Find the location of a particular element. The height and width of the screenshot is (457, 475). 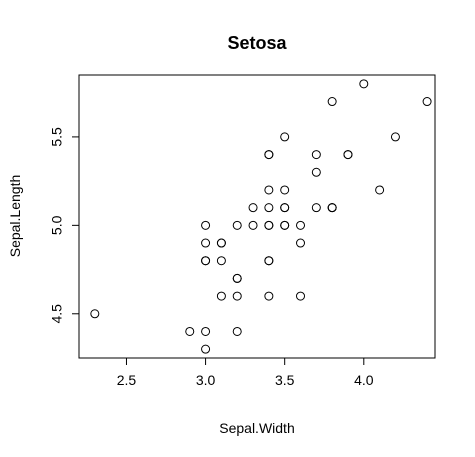

y-tick-label: 5.5 is located at coordinates (57, 137).